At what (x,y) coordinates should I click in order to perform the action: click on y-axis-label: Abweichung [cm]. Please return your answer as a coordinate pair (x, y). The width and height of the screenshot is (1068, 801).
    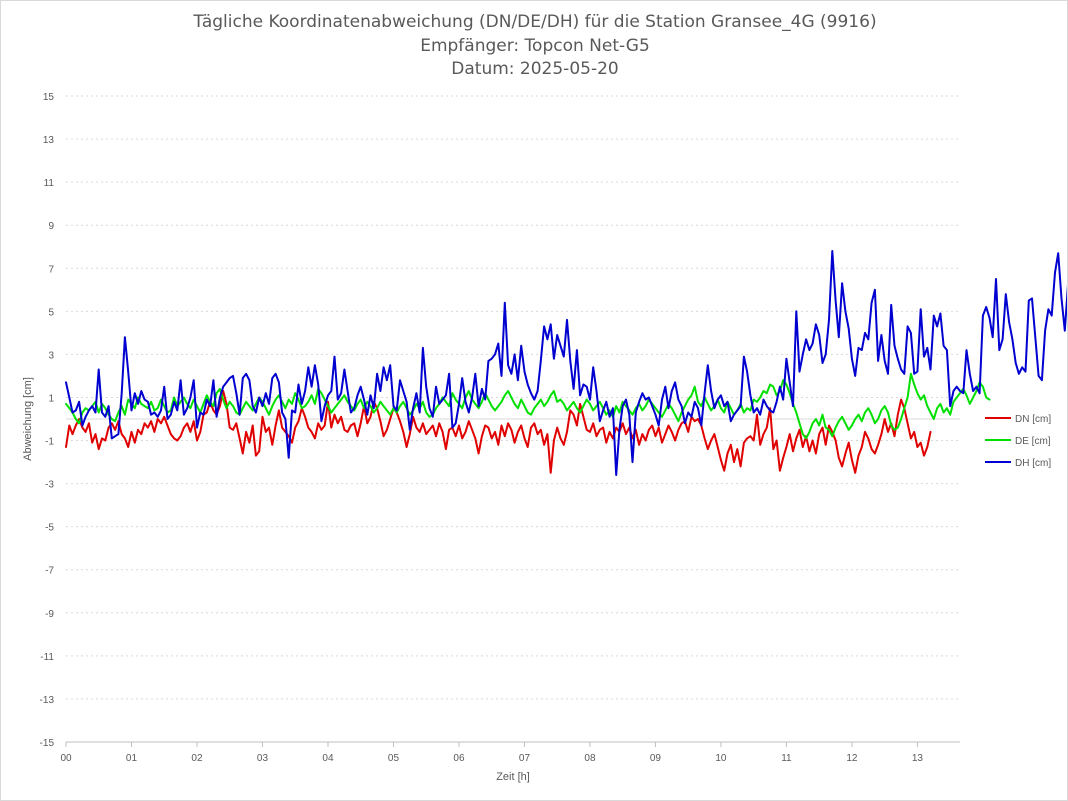
    Looking at the image, I should click on (28, 419).